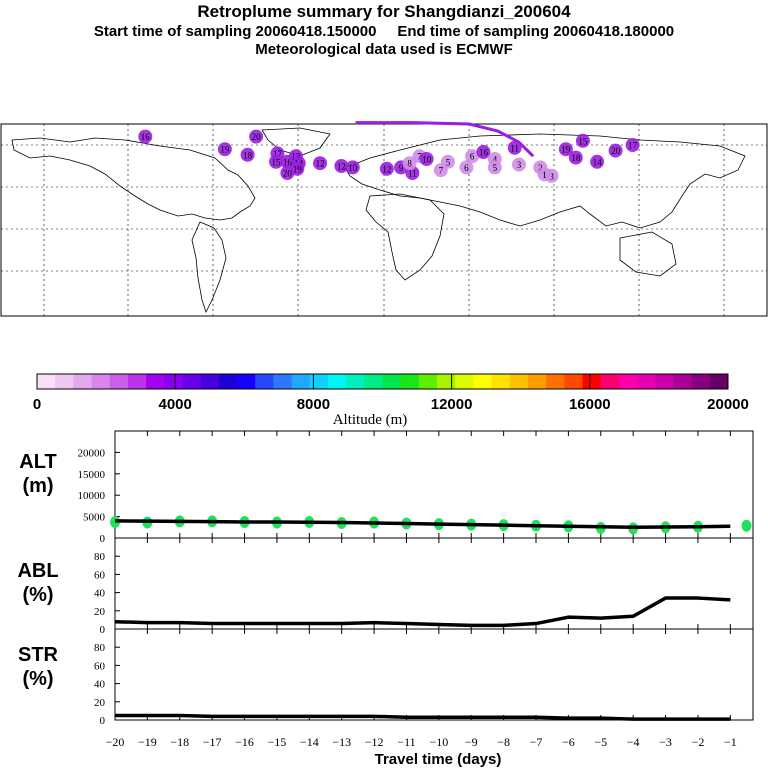 The height and width of the screenshot is (768, 768). Describe the element at coordinates (406, 742) in the screenshot. I see `x-tick-label: −11` at that location.